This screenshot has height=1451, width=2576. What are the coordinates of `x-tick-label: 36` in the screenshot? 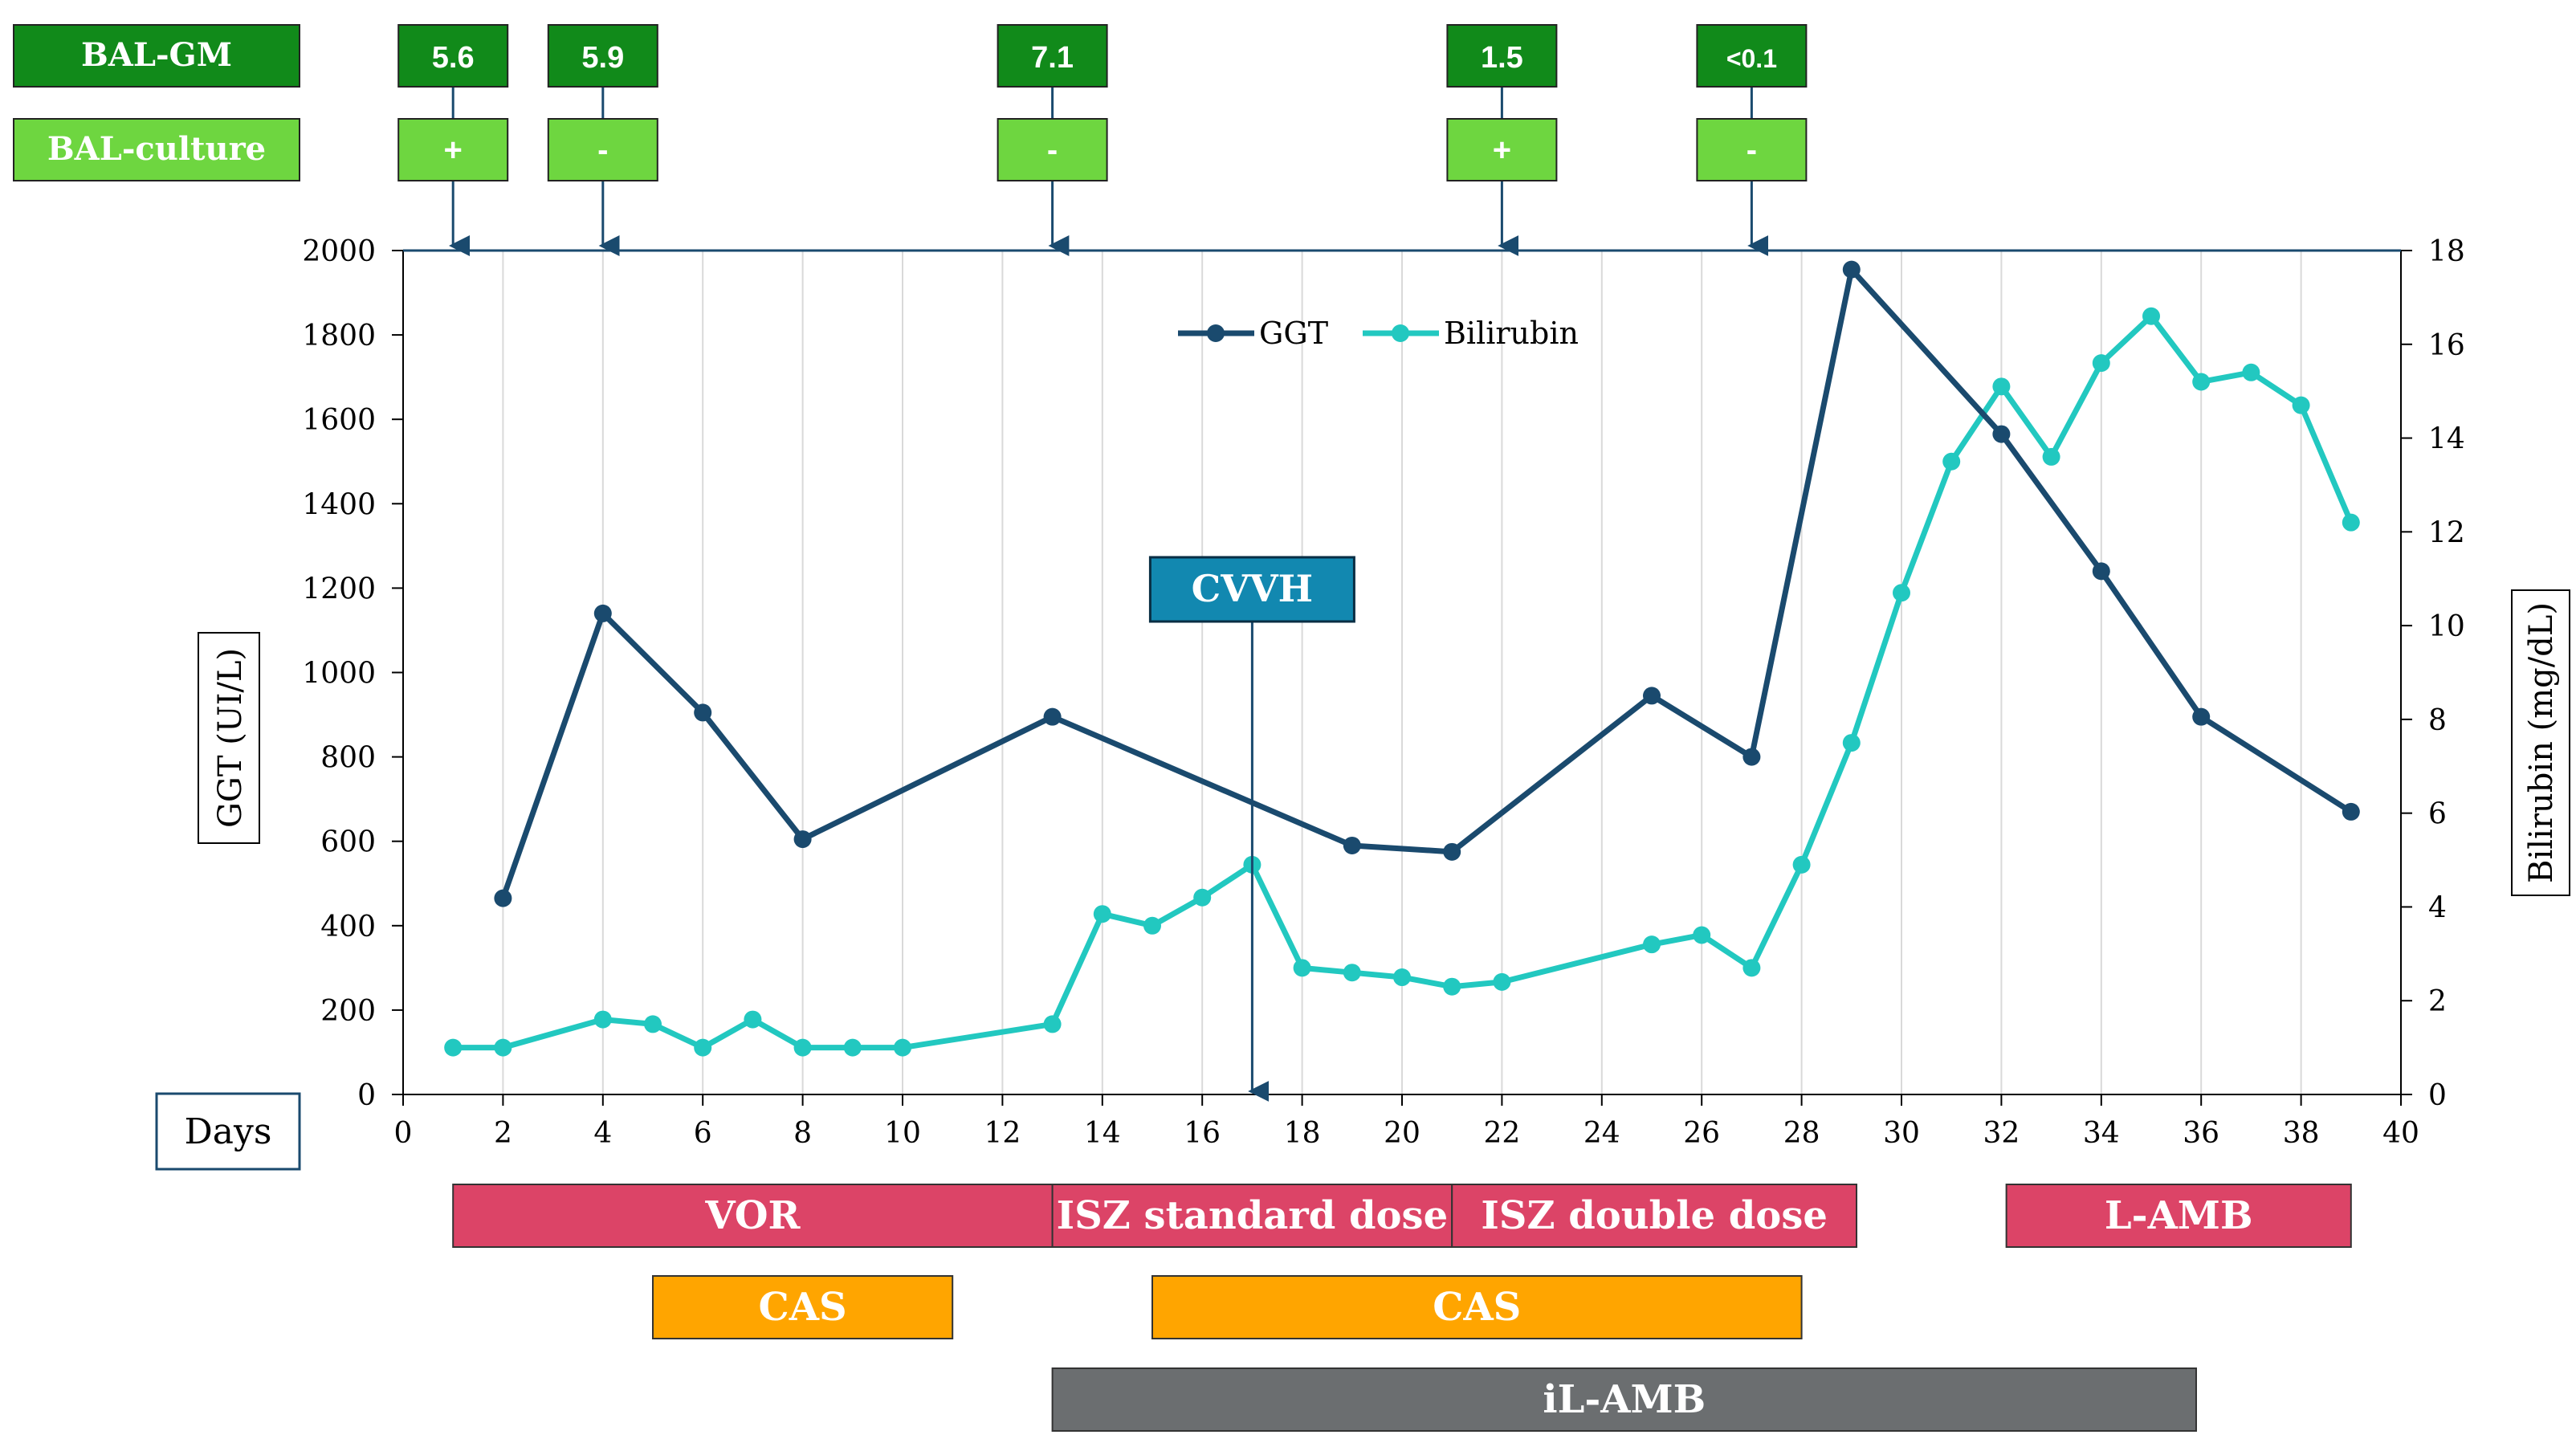 It's located at (2201, 1134).